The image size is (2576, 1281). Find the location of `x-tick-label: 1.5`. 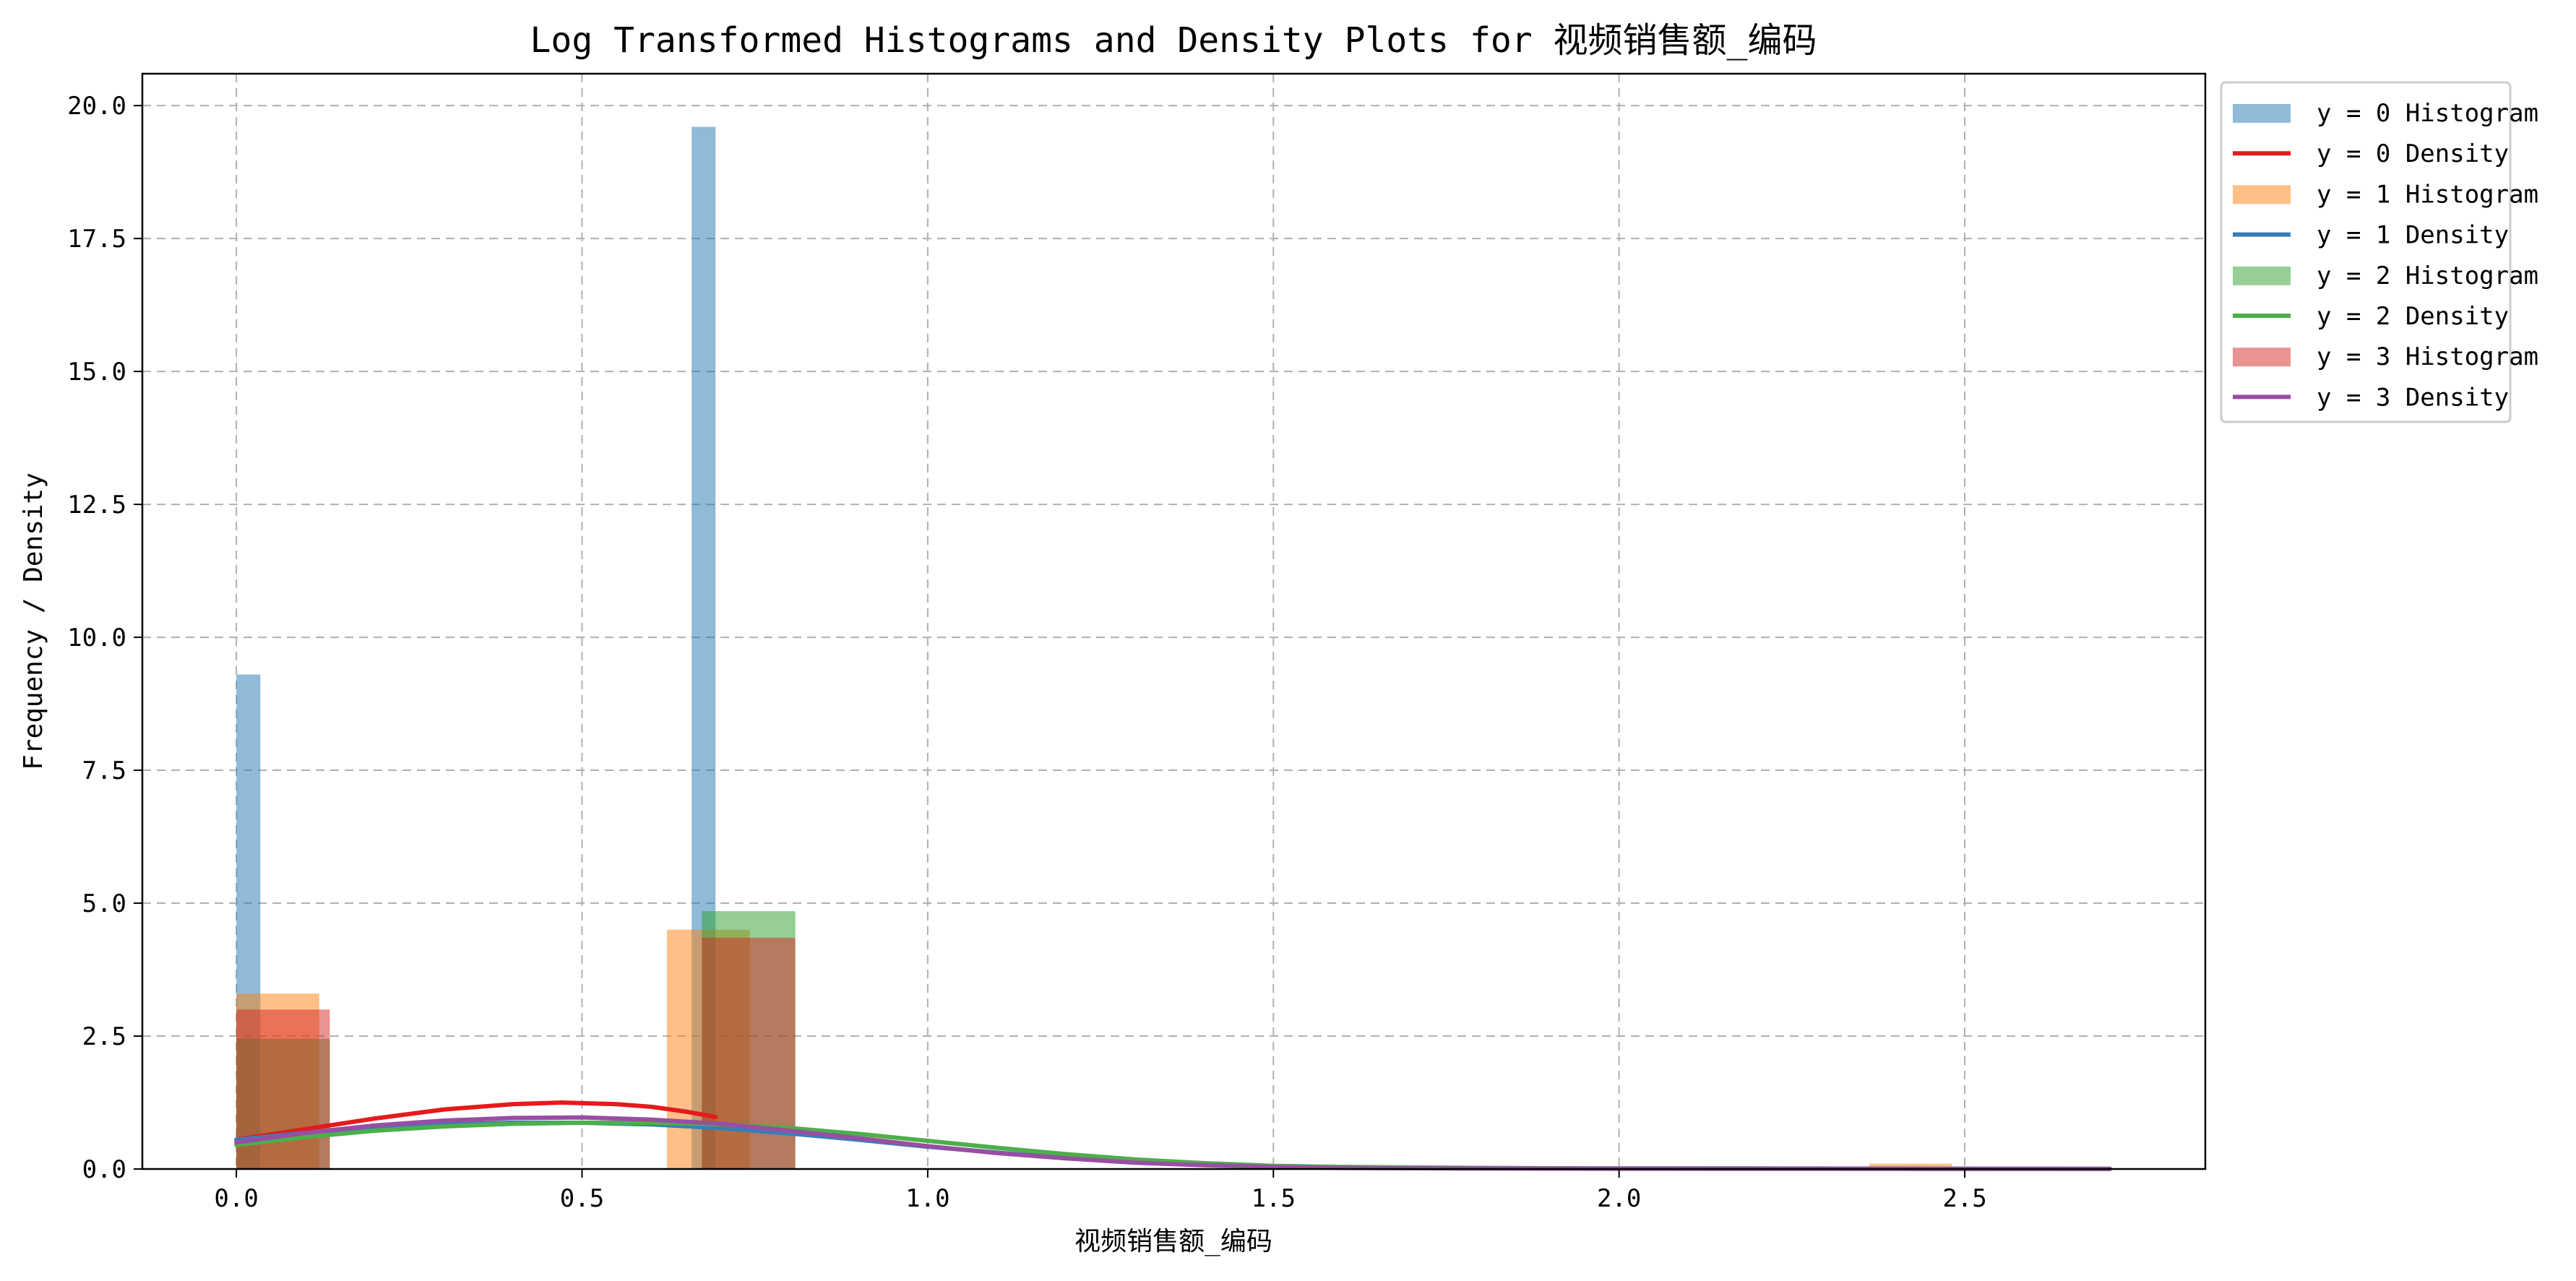

x-tick-label: 1.5 is located at coordinates (1274, 1198).